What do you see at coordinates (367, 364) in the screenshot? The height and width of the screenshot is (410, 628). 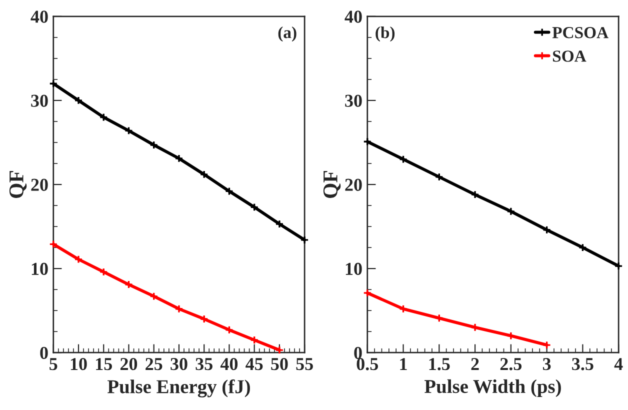 I see `x-tick-label: 0.5` at bounding box center [367, 364].